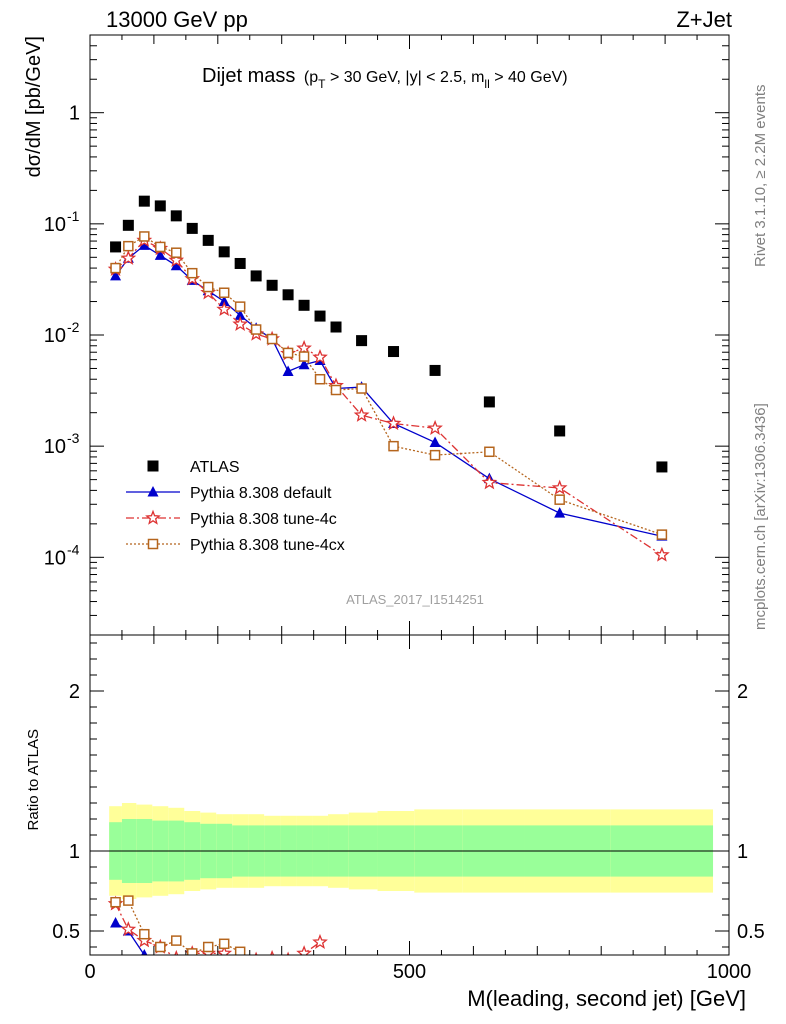  What do you see at coordinates (729, 972) in the screenshot?
I see `x-tick-label: 1000` at bounding box center [729, 972].